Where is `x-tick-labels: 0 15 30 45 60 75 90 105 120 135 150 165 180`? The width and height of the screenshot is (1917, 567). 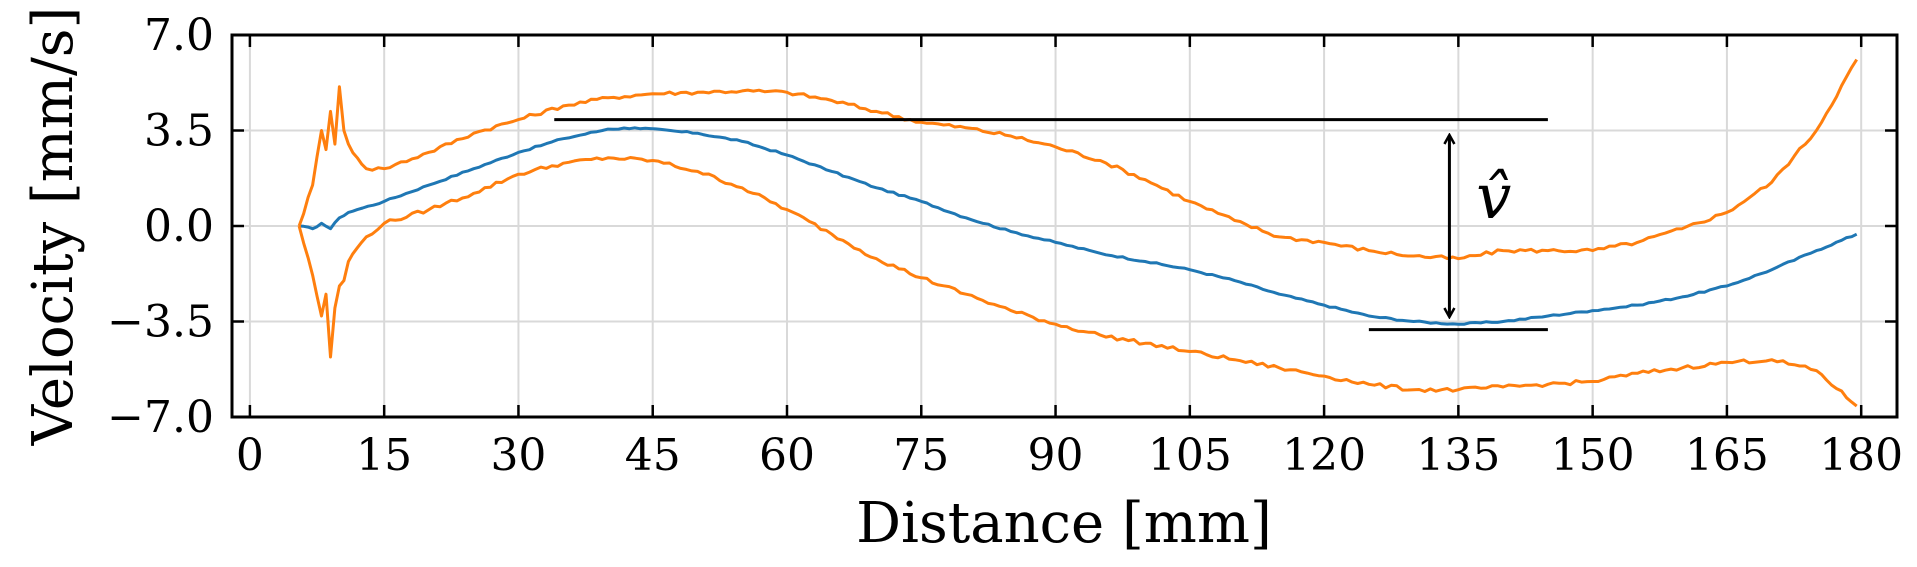 x-tick-labels: 0 15 30 45 60 75 90 105 120 135 150 165 180 is located at coordinates (1069, 455).